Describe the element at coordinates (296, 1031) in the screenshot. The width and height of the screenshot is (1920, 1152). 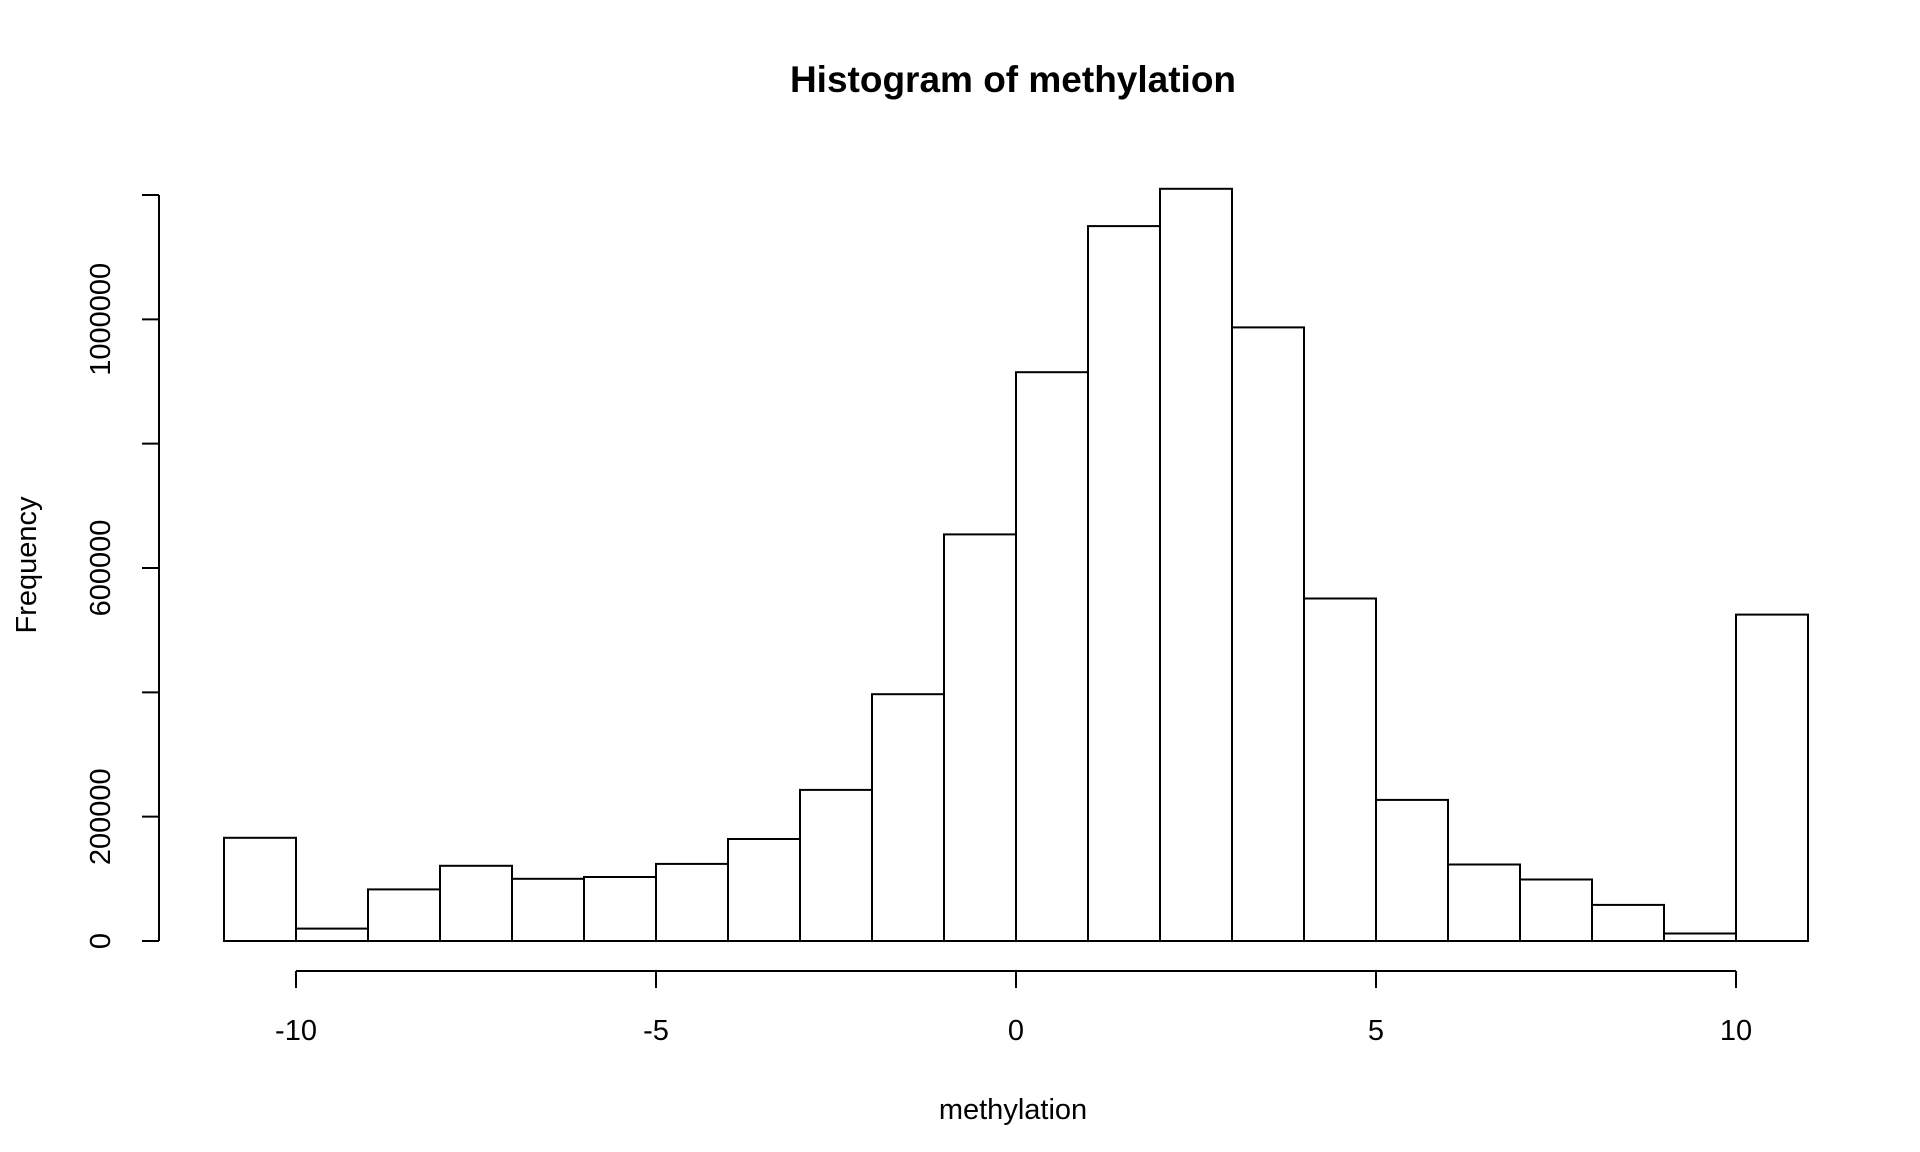
I see `x-tick-label: -10` at that location.